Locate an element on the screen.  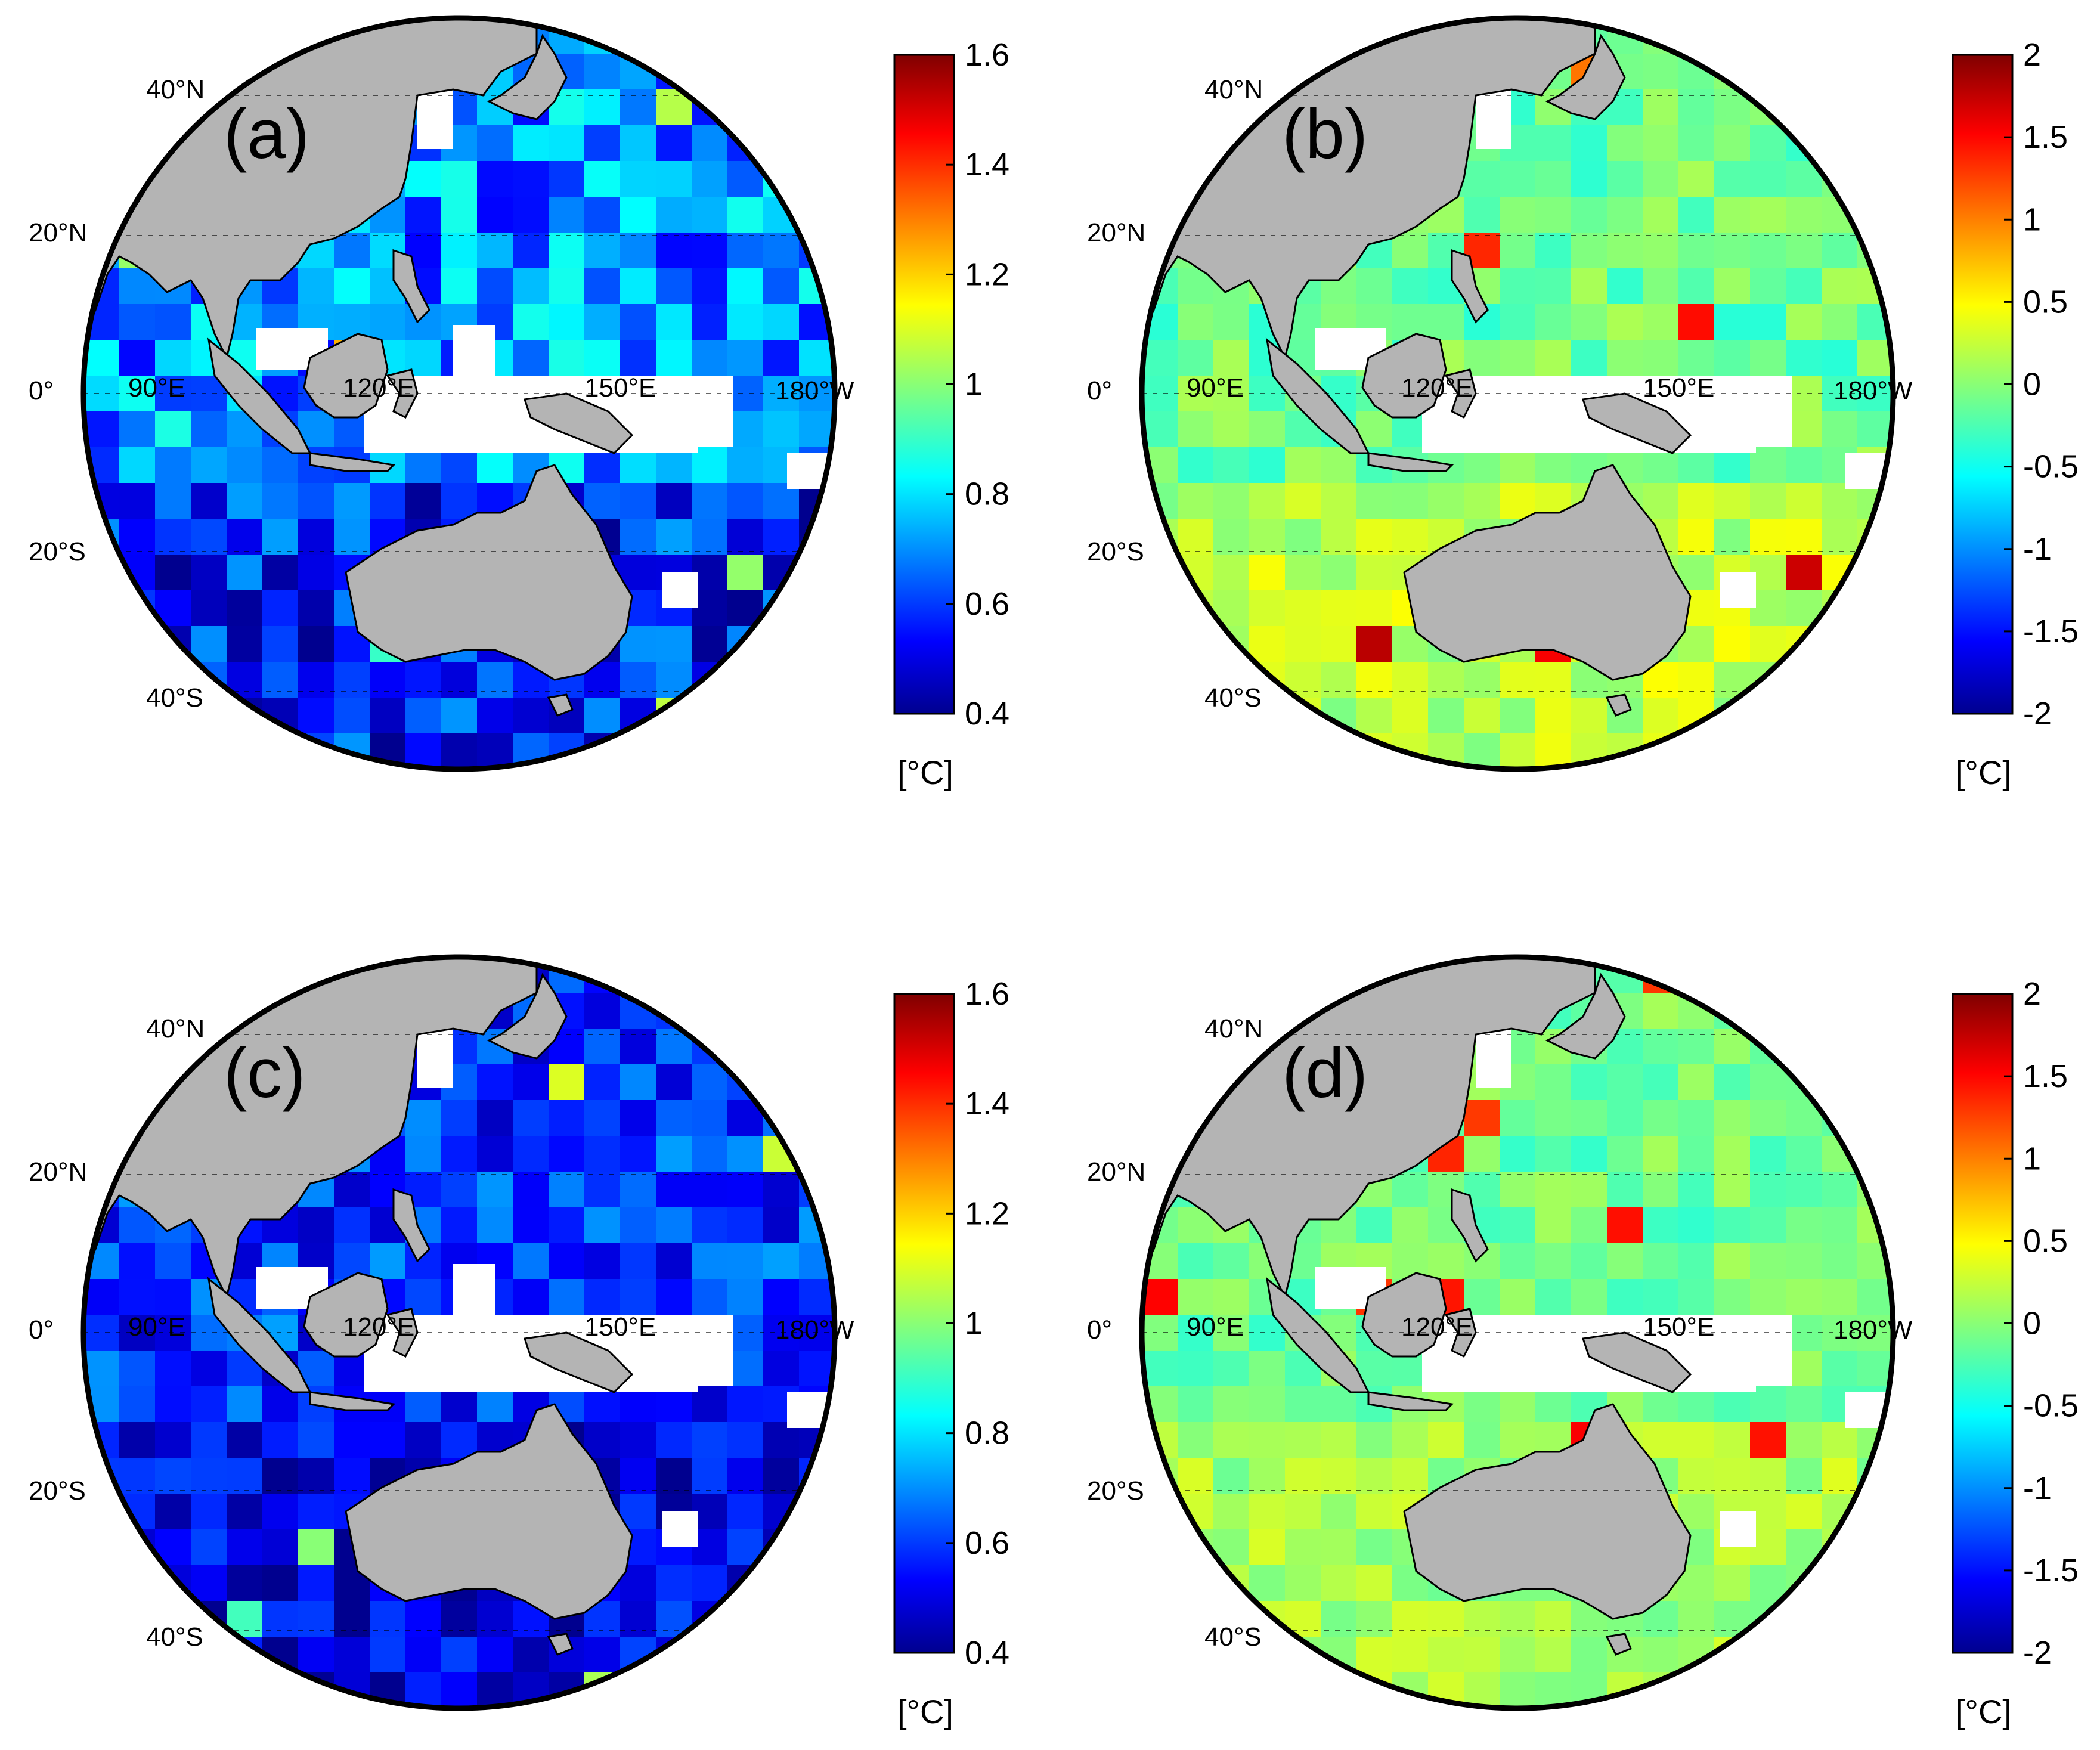
lat-label-20s: 20°S is located at coordinates (1115, 551).